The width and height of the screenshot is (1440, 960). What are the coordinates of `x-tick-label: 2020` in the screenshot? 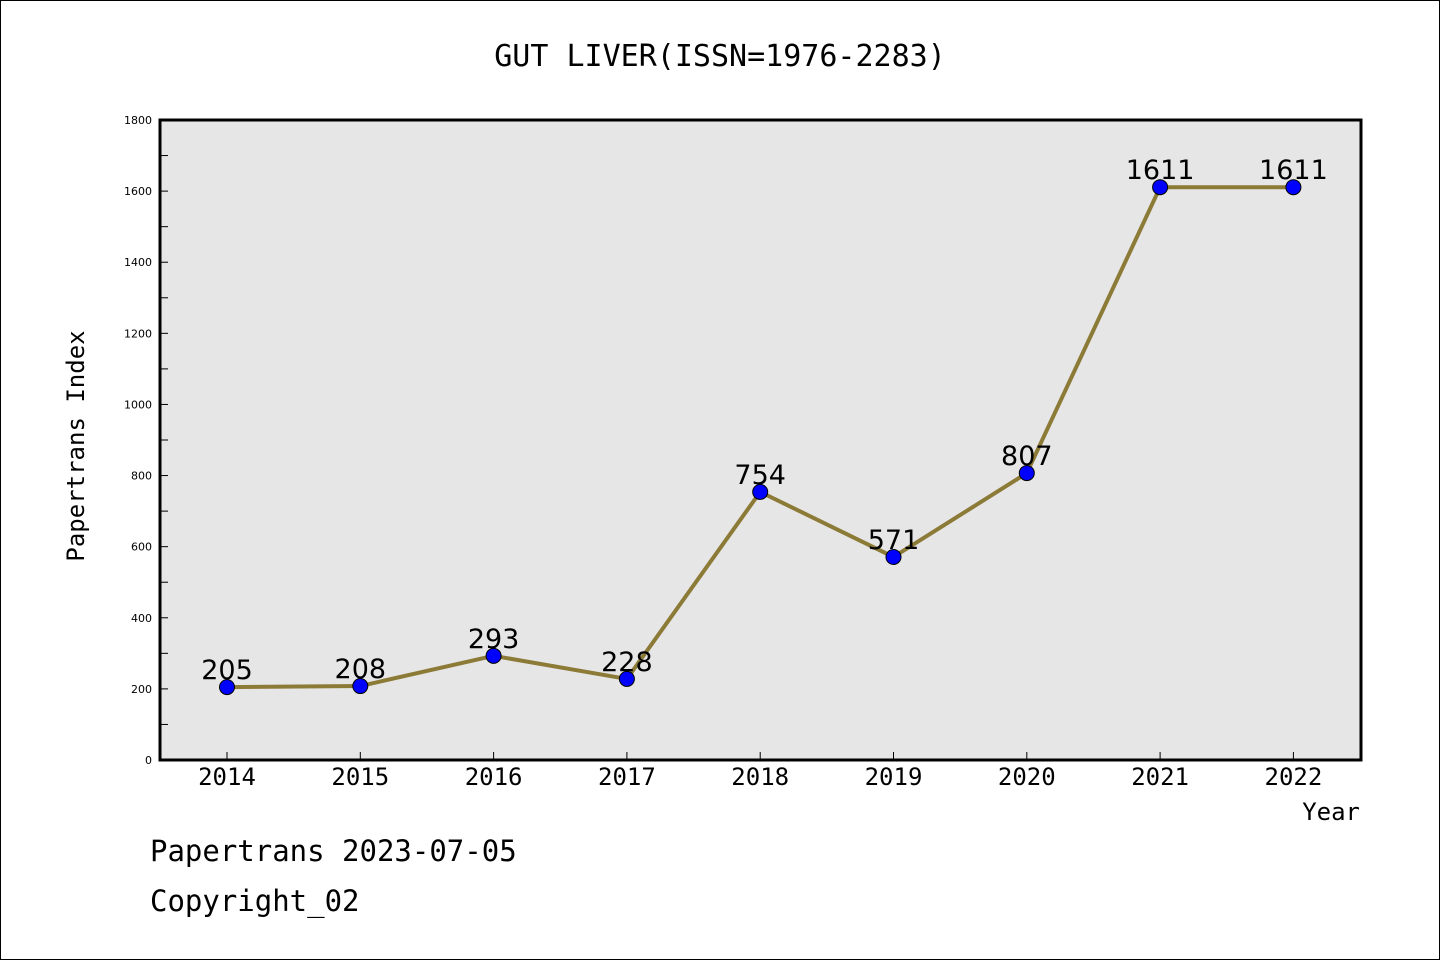 It's located at (1027, 777).